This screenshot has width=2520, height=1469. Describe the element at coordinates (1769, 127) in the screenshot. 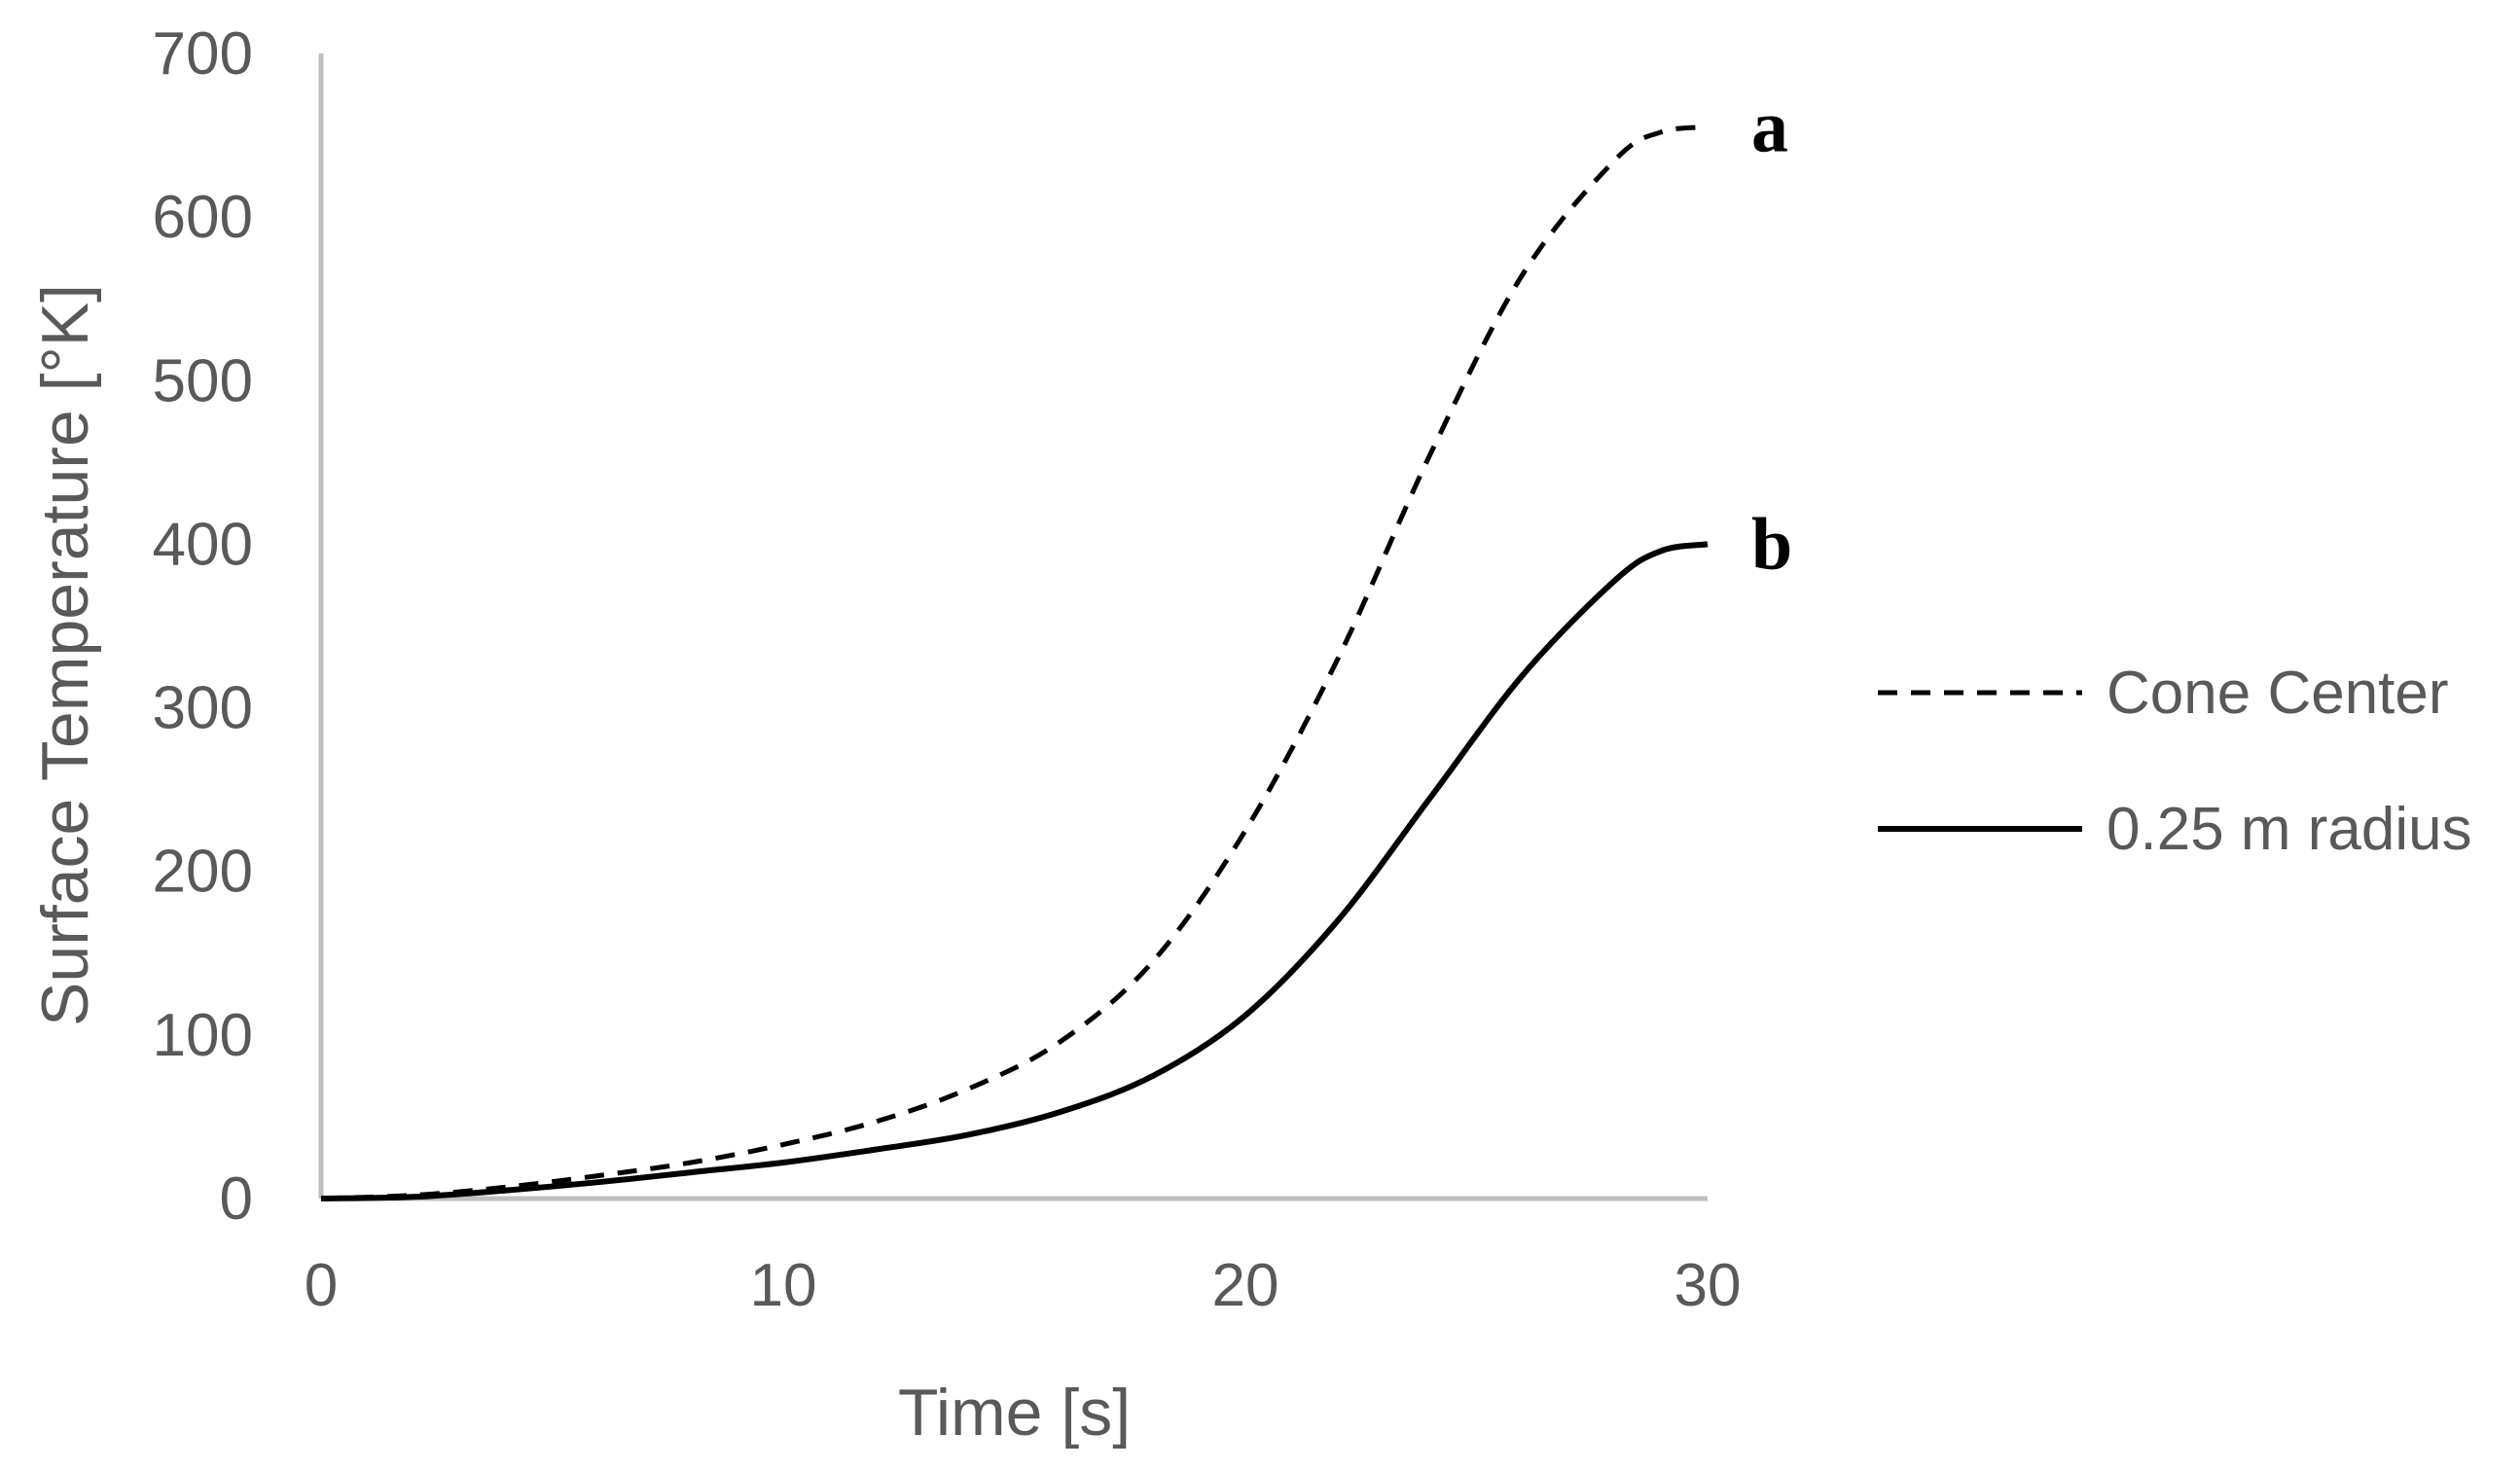

I see `annotation-a: a` at that location.